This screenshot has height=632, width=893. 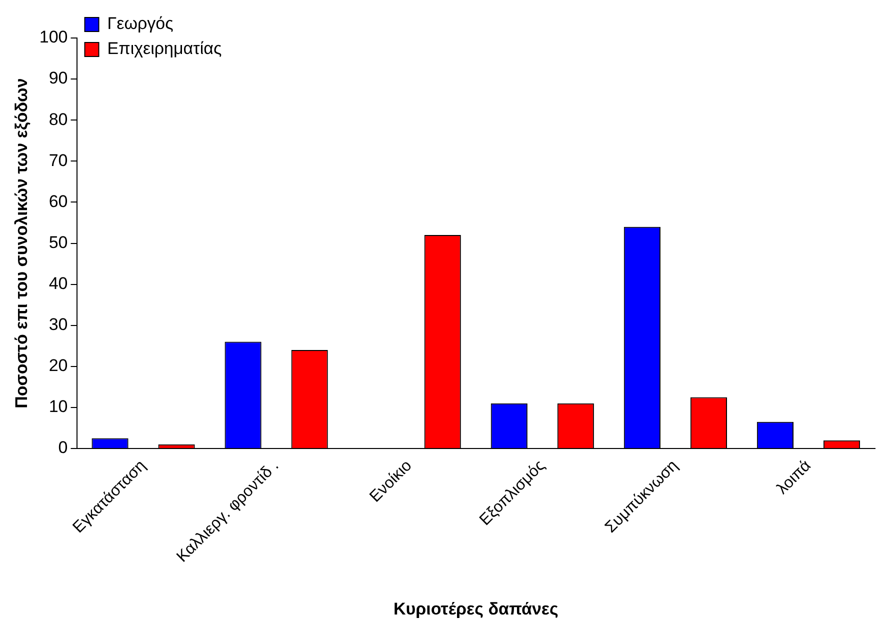 What do you see at coordinates (58, 284) in the screenshot?
I see `y-tick-label: 40` at bounding box center [58, 284].